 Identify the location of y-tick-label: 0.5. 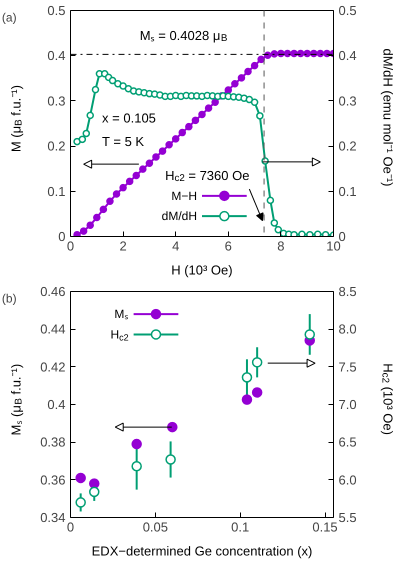
(56, 10).